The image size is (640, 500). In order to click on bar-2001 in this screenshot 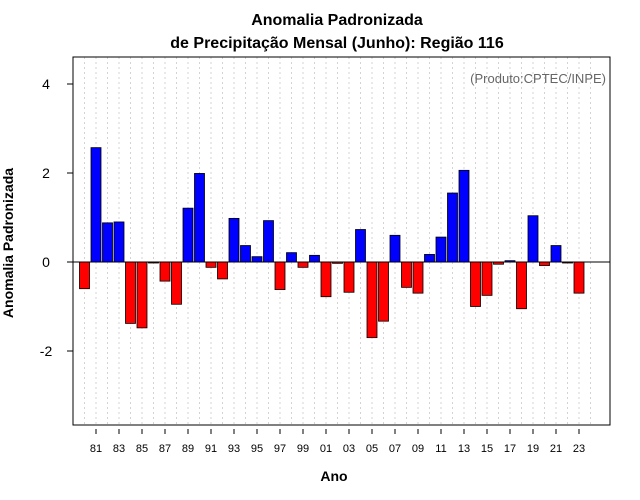, I will do `click(326, 279)`.